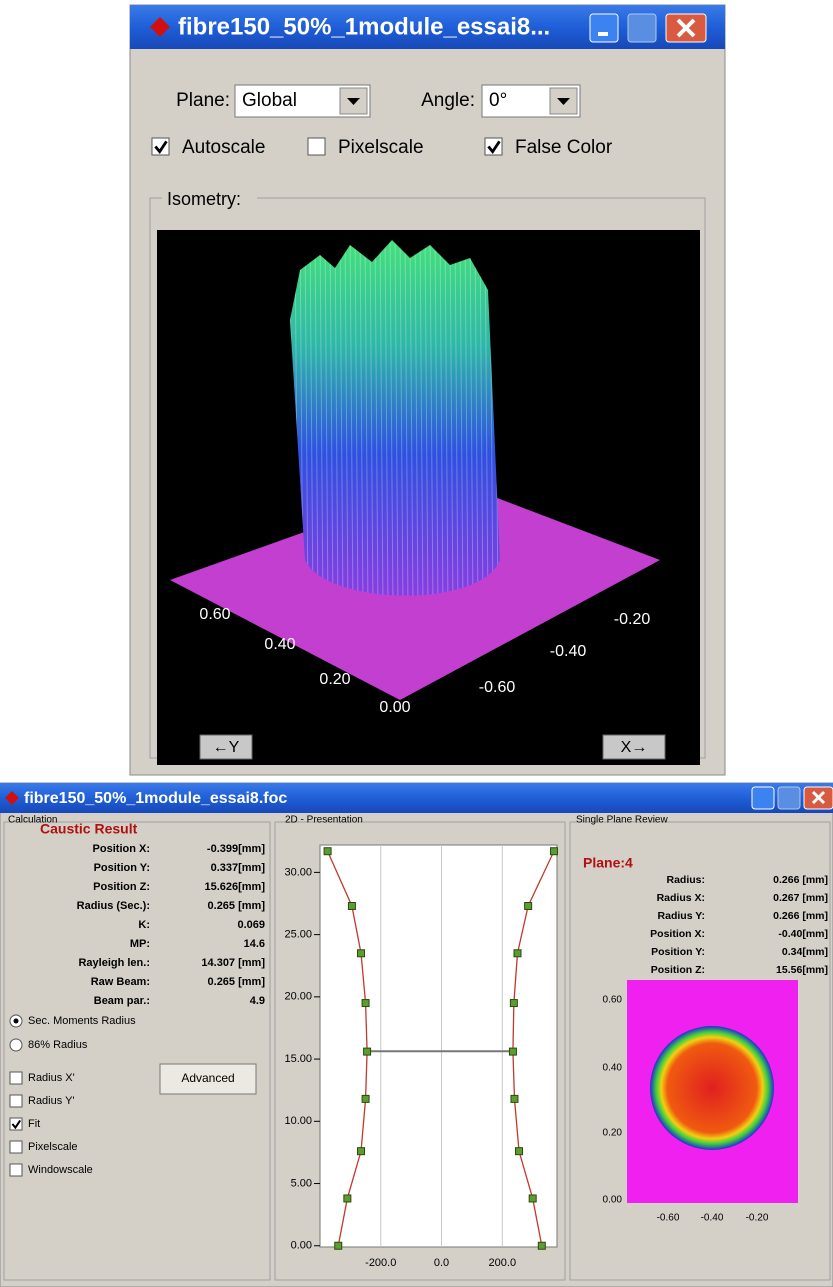 The height and width of the screenshot is (1287, 833). What do you see at coordinates (120, 982) in the screenshot?
I see `field-label: Raw Beam:` at bounding box center [120, 982].